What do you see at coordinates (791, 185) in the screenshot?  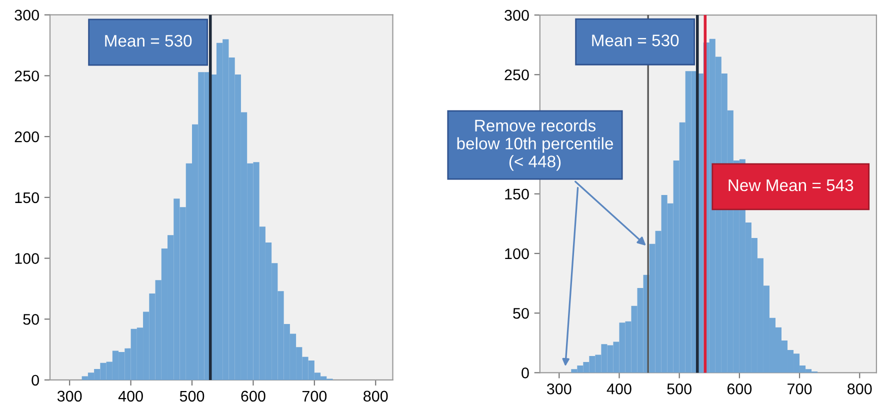 I see `ref-line-label: New Mean = 543` at bounding box center [791, 185].